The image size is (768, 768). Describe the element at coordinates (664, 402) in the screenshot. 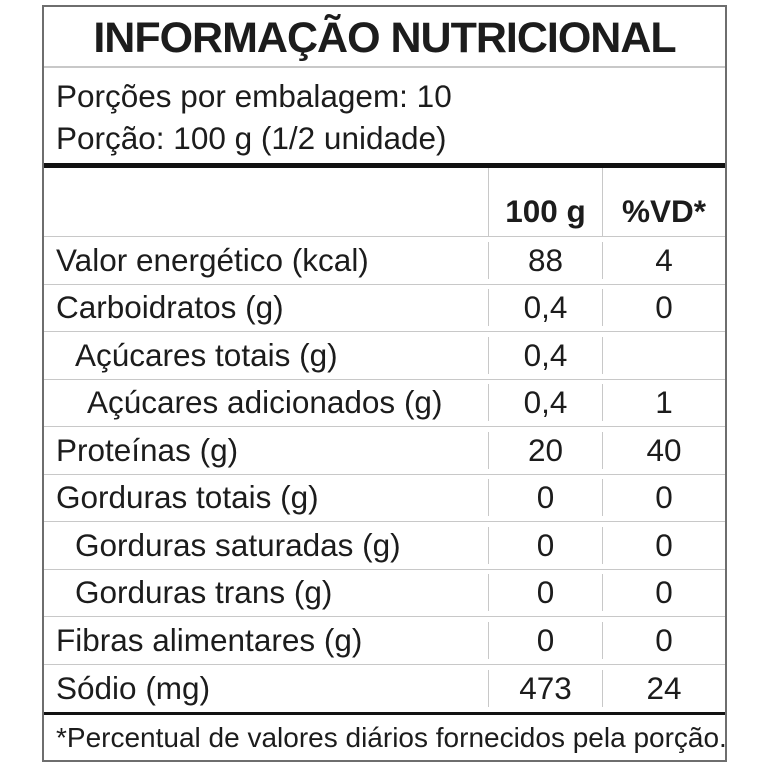

I see `nutrient-daily-value: 1` at that location.